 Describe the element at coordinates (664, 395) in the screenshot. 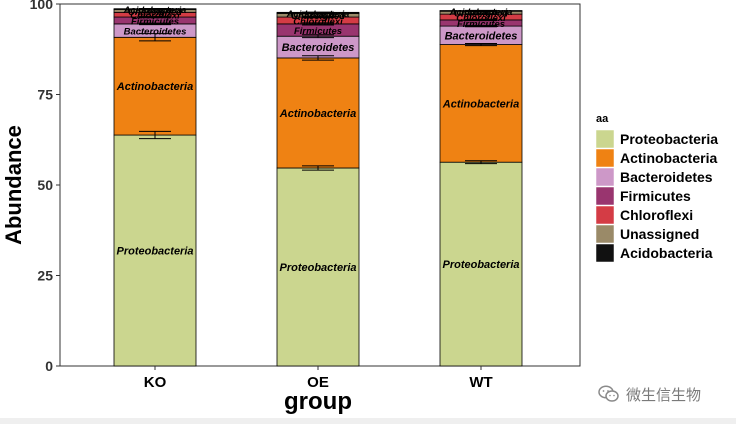

I see `watermark-text: 微生信生物` at that location.